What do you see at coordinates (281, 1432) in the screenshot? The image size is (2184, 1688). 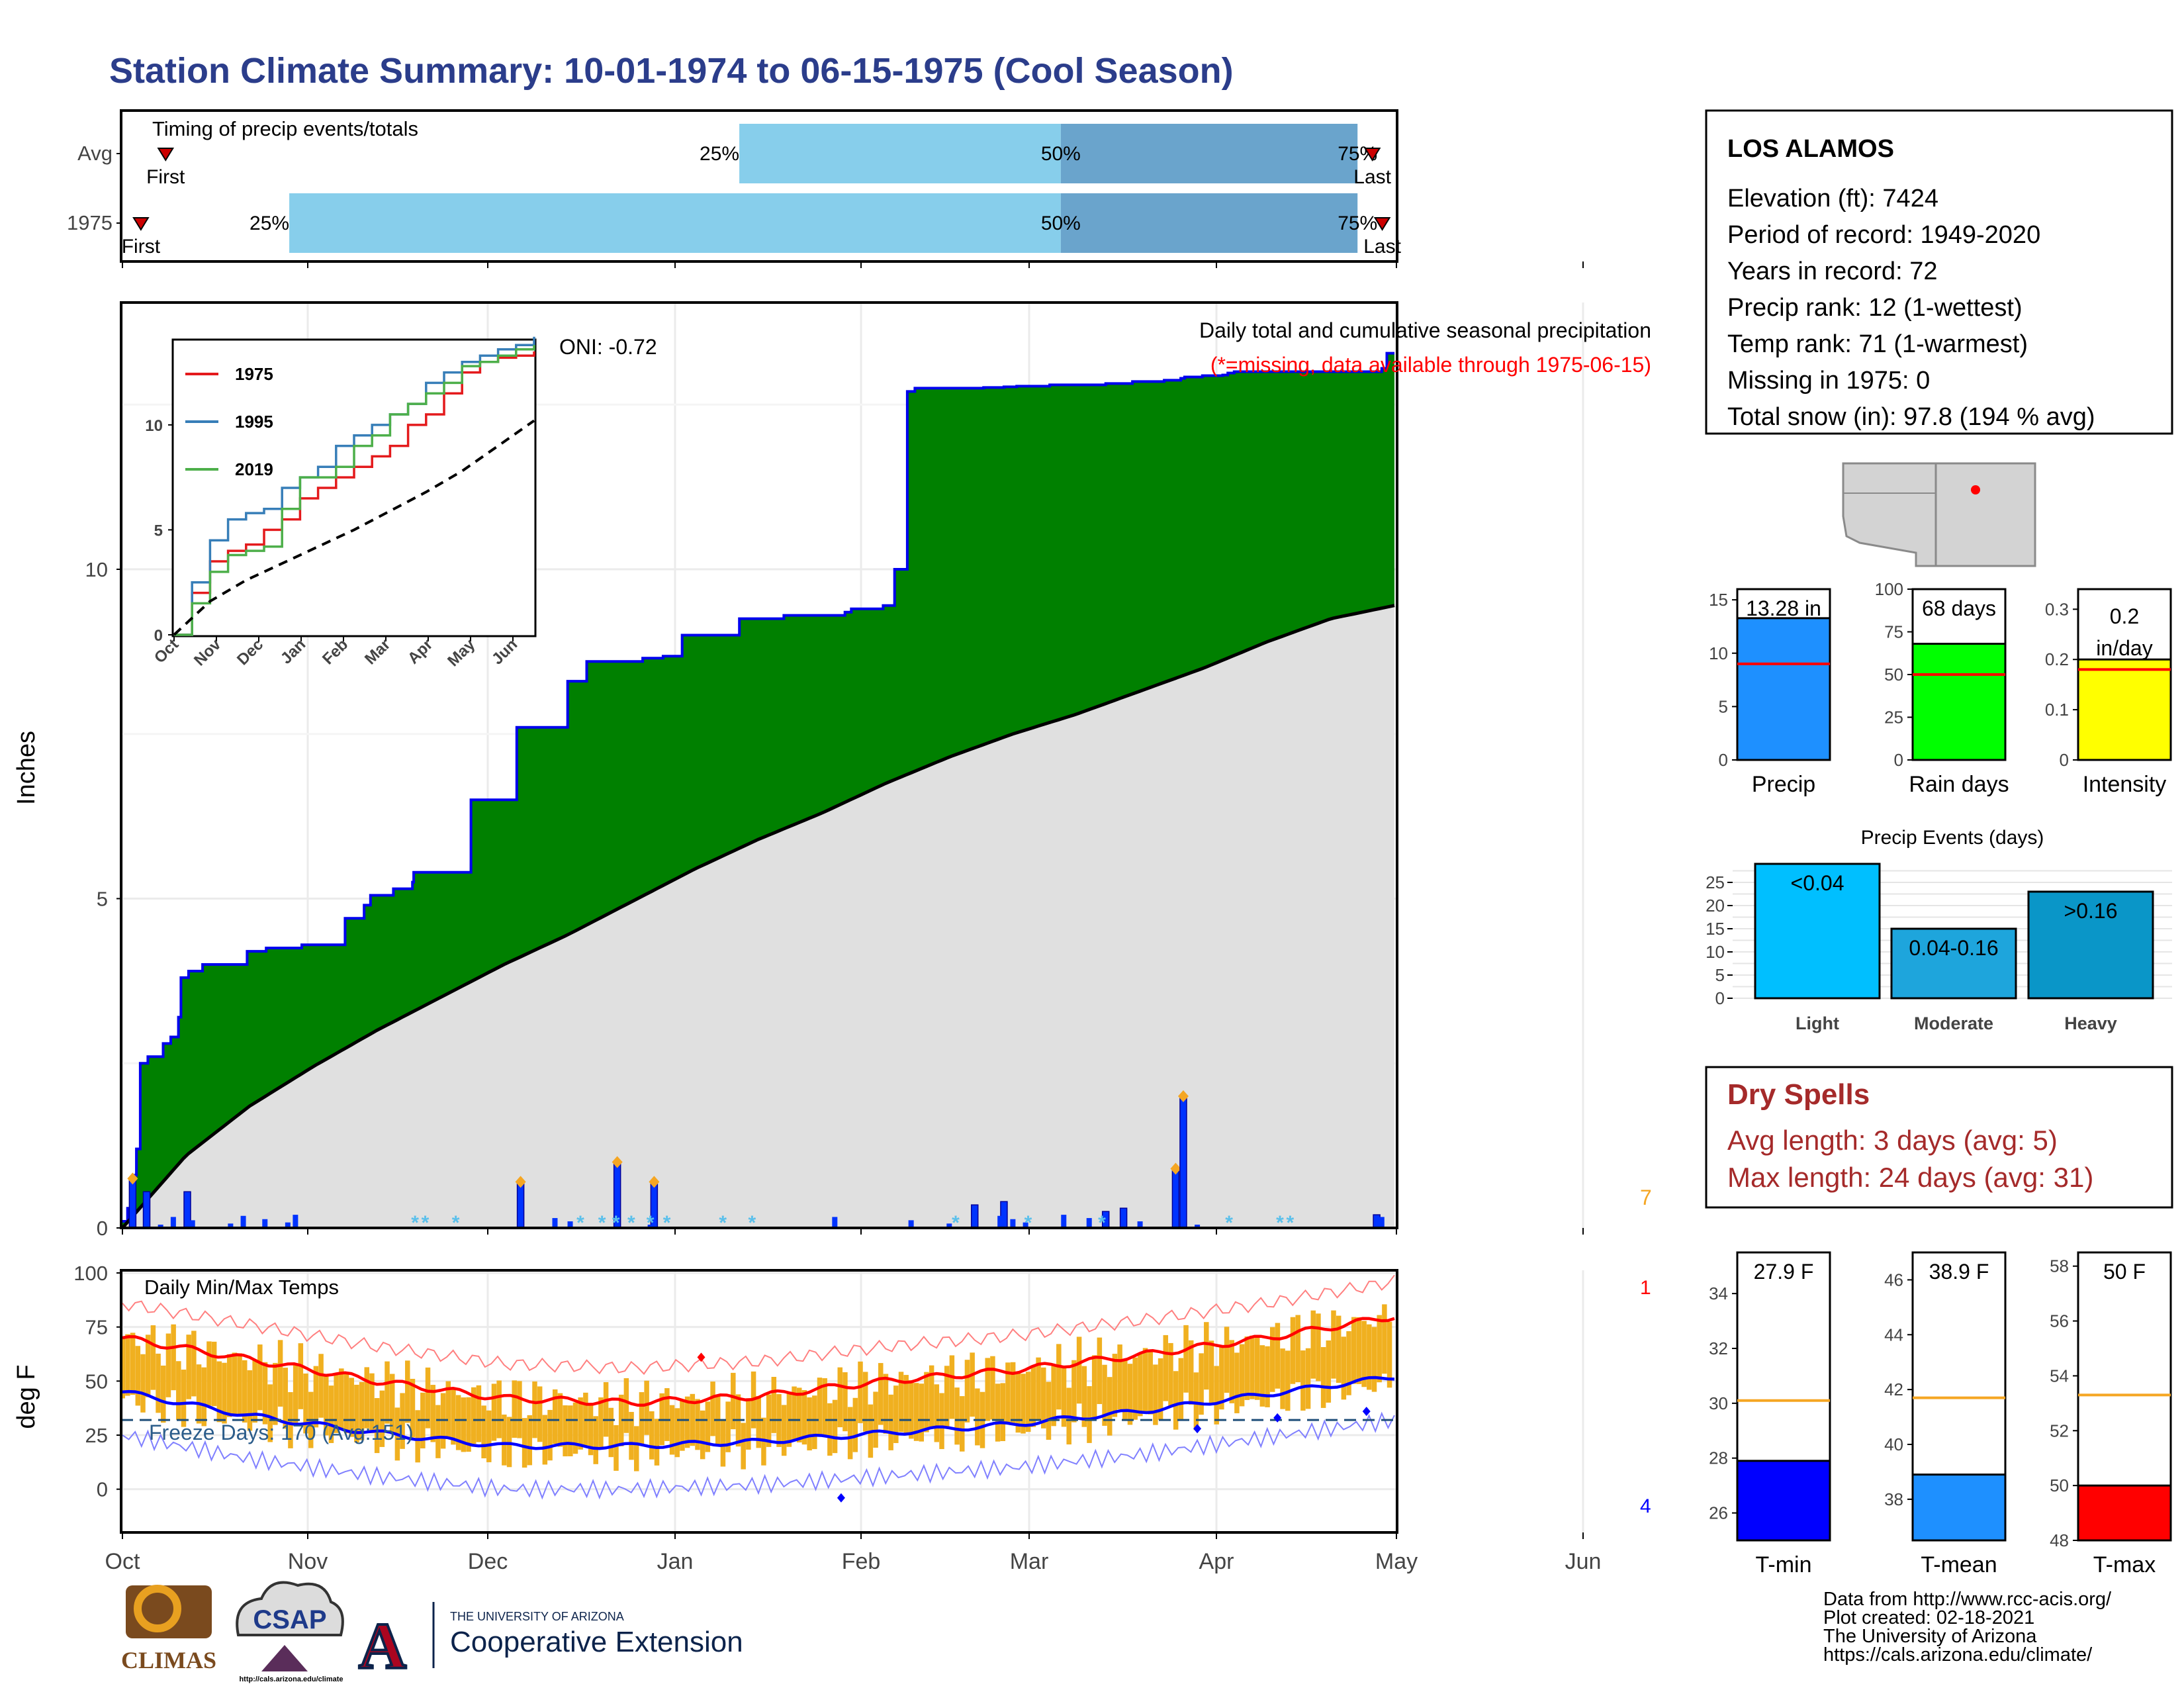 I see `freeze-days-label: Freeze Days: 170 (Avg:151)` at bounding box center [281, 1432].